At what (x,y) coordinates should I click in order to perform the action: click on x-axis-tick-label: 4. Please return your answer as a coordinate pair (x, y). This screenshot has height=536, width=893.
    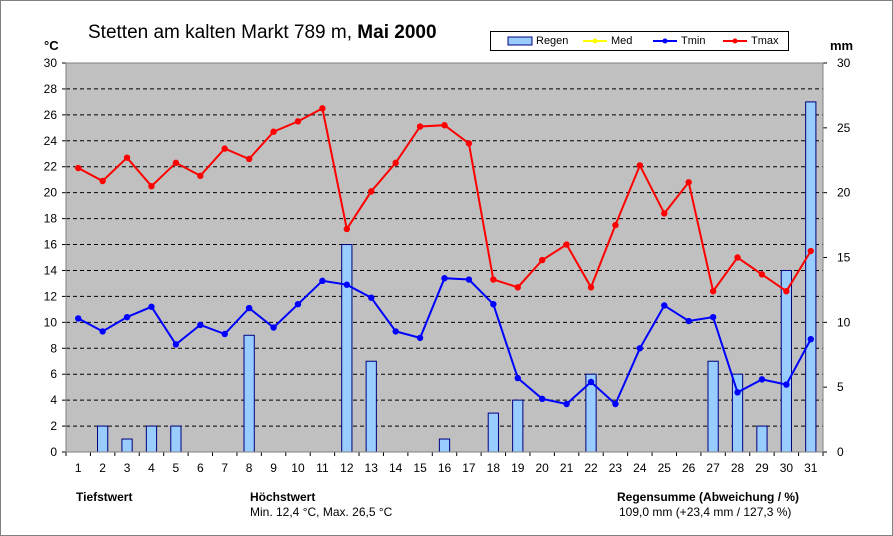
    Looking at the image, I should click on (151, 468).